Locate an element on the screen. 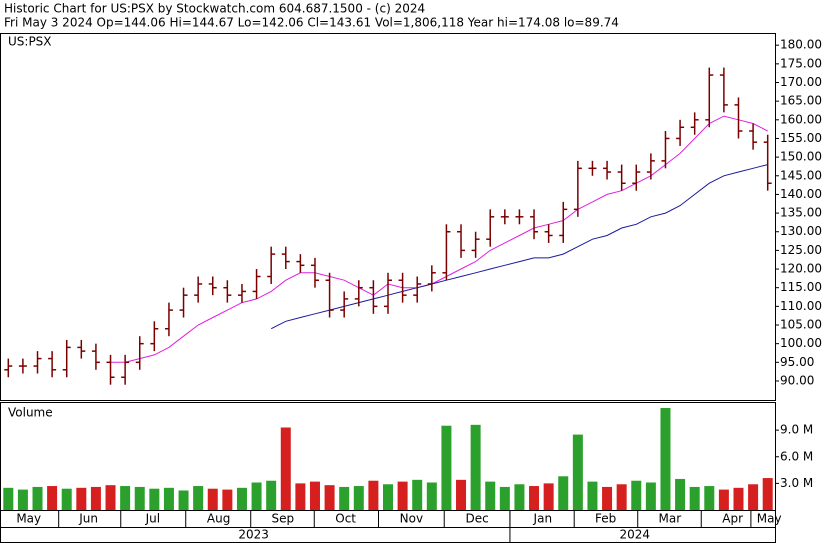 The image size is (830, 543). y-tick-label: 180.00 is located at coordinates (801, 45).